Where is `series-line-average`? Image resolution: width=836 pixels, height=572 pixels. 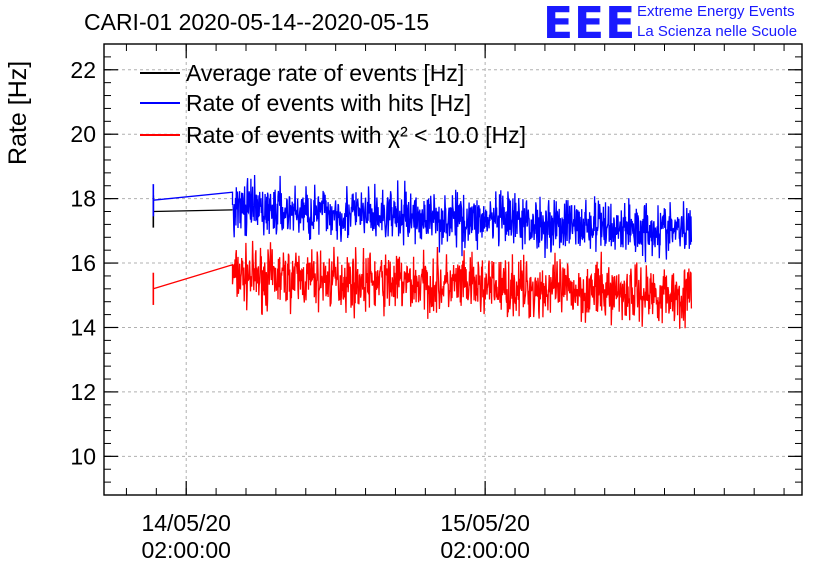
series-line-average is located at coordinates (193, 211).